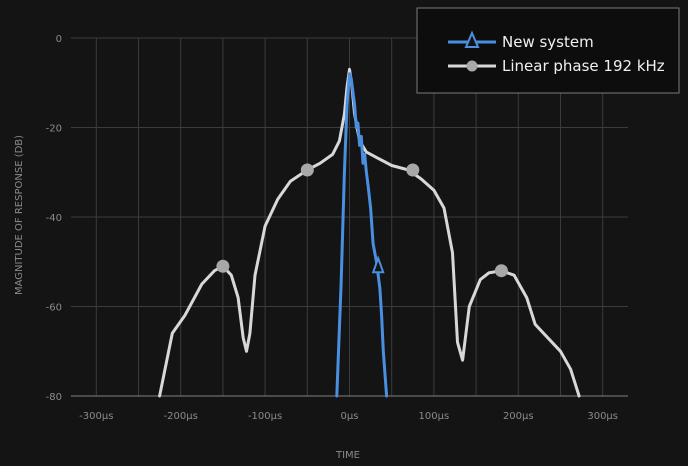 The height and width of the screenshot is (466, 688). Describe the element at coordinates (19, 215) in the screenshot. I see `y-axis-title: MAGNITUDE OF RESPONSE (DB)` at that location.